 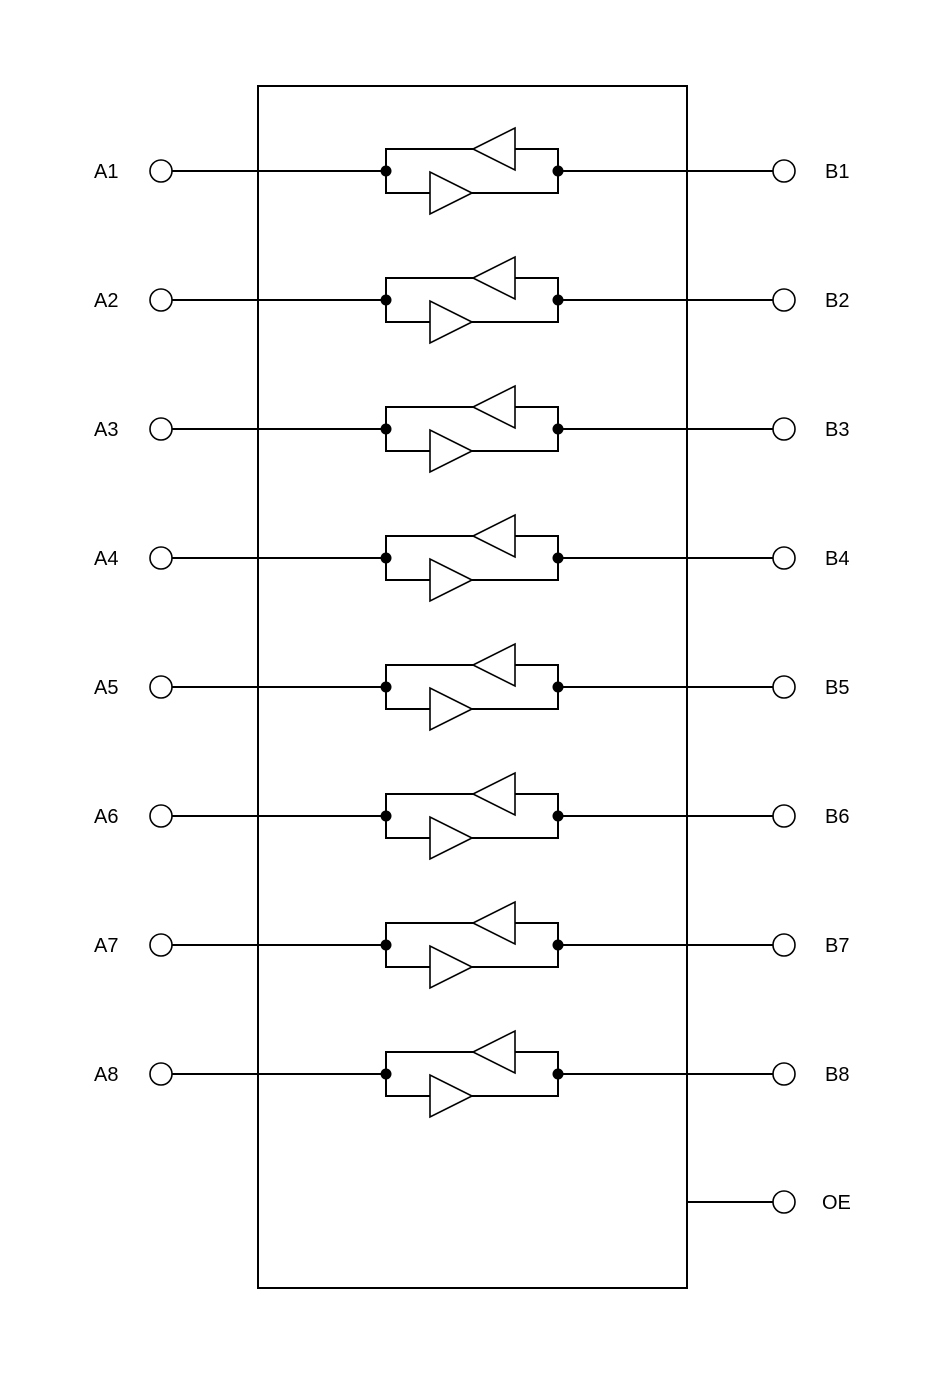 I want to click on b8-pin-terminal, so click(x=784, y=1074).